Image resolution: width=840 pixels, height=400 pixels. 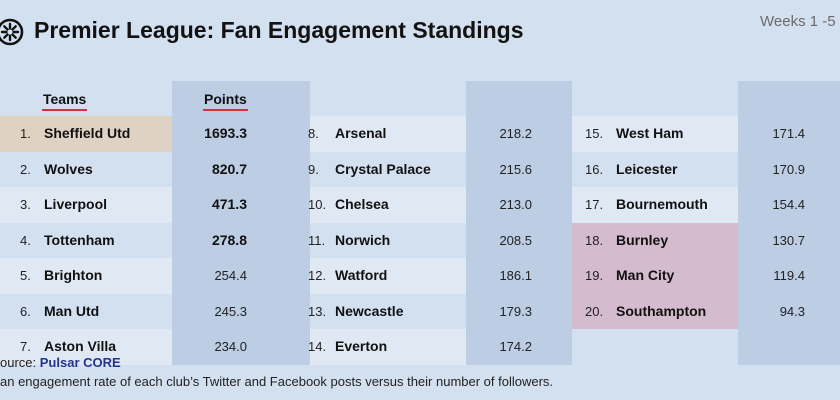 I want to click on table-row-team: Bournemouth, so click(x=662, y=204).